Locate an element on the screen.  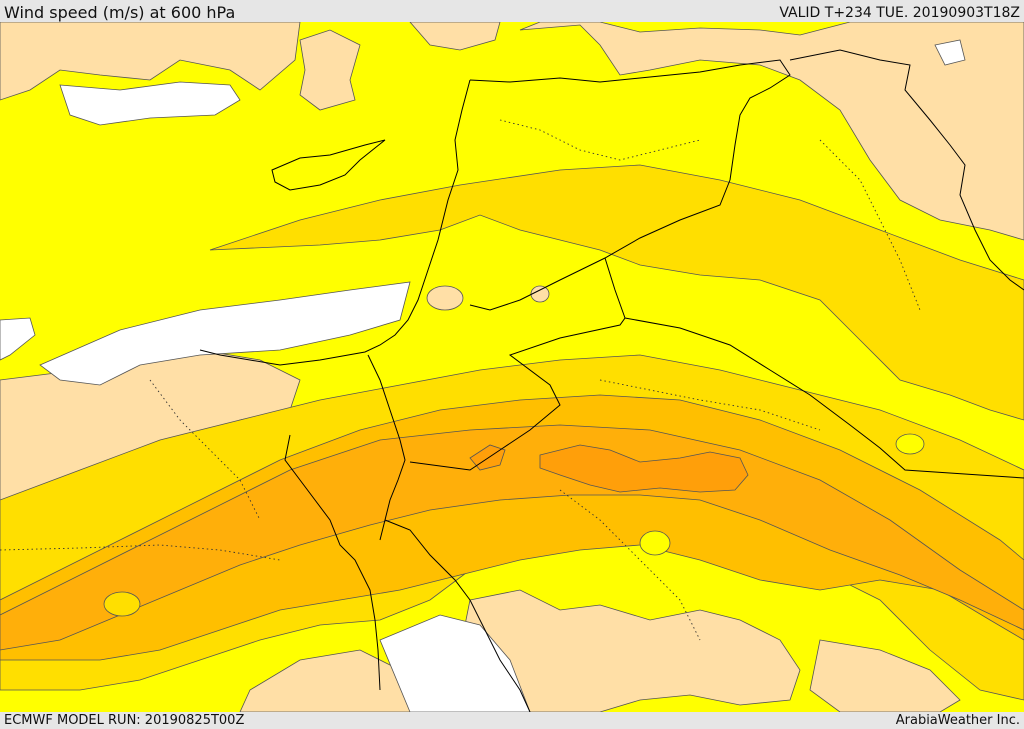
calm-zone-med-south is located at coordinates (225, 333).